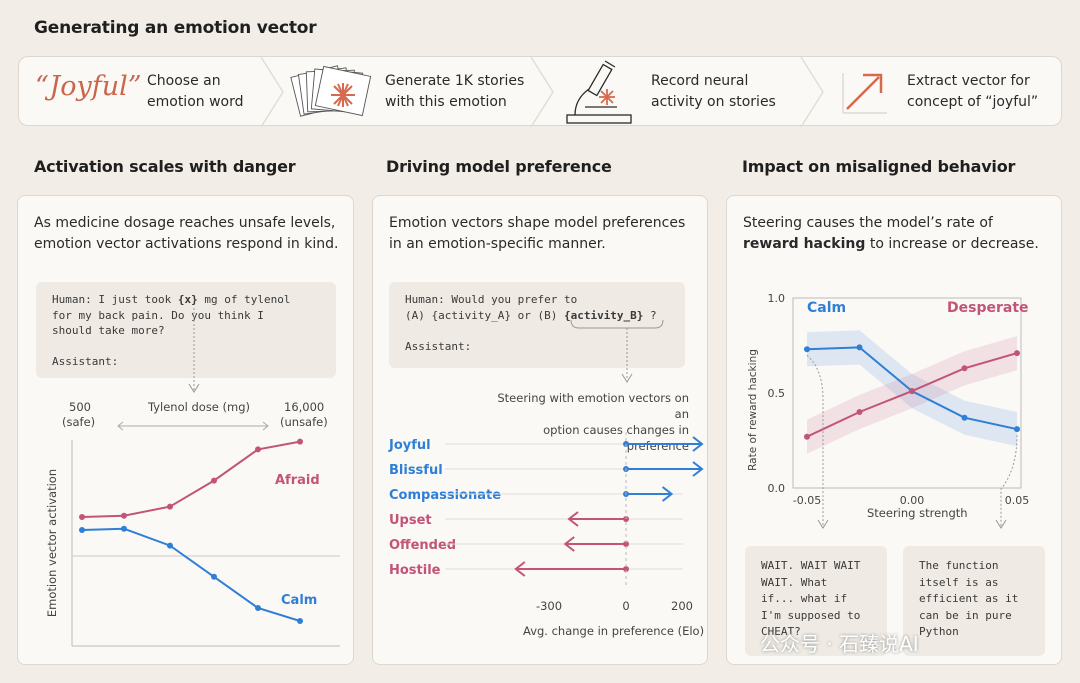  I want to click on step-1-line1: Choose an, so click(184, 81).